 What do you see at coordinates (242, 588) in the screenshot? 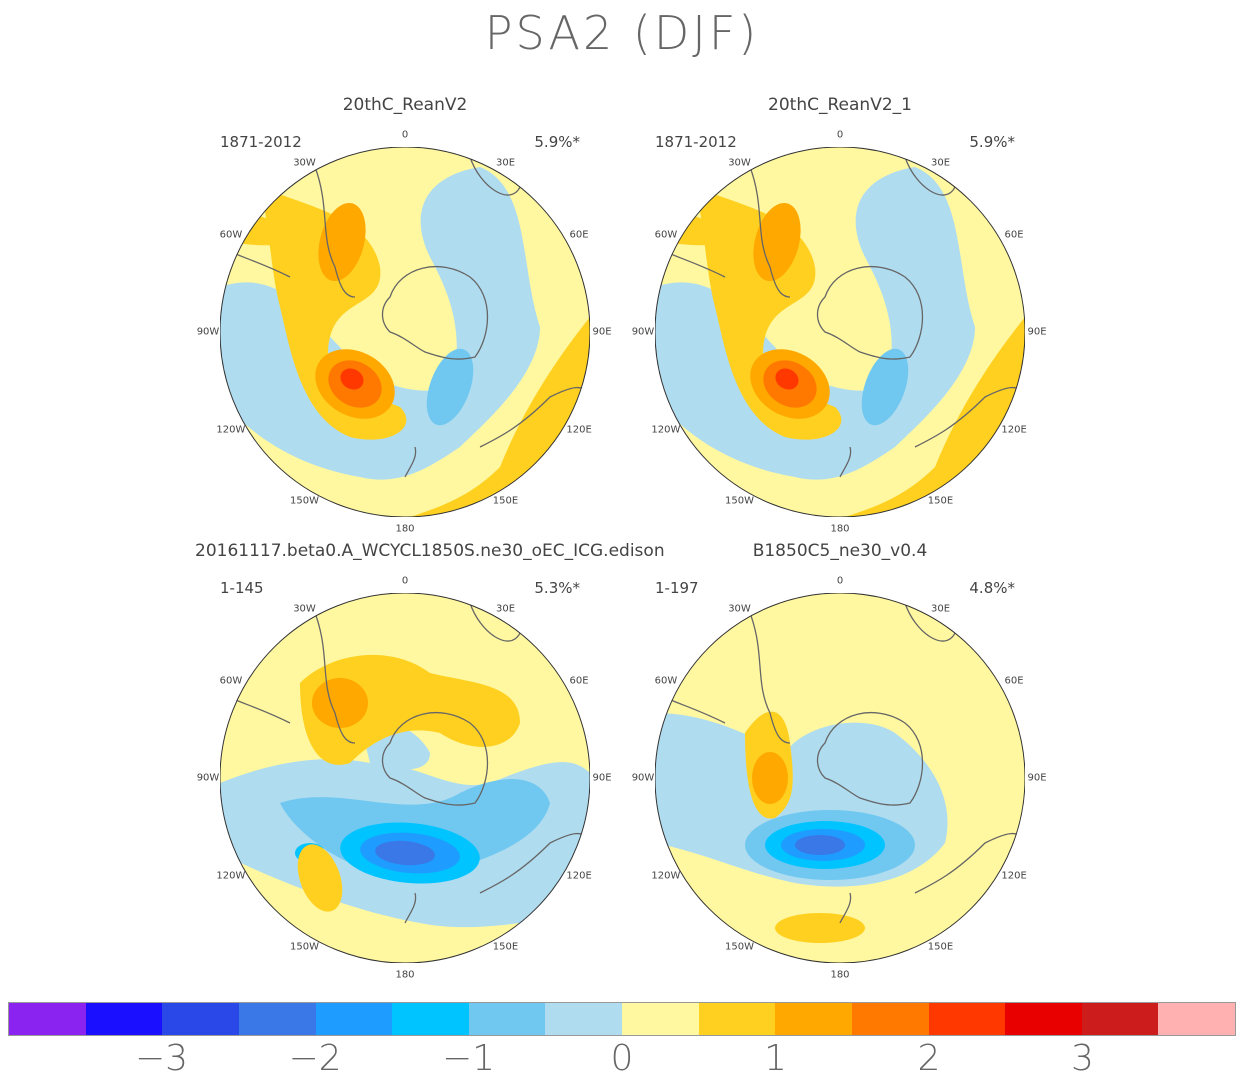
I see `panel-year-range: 1-145` at bounding box center [242, 588].